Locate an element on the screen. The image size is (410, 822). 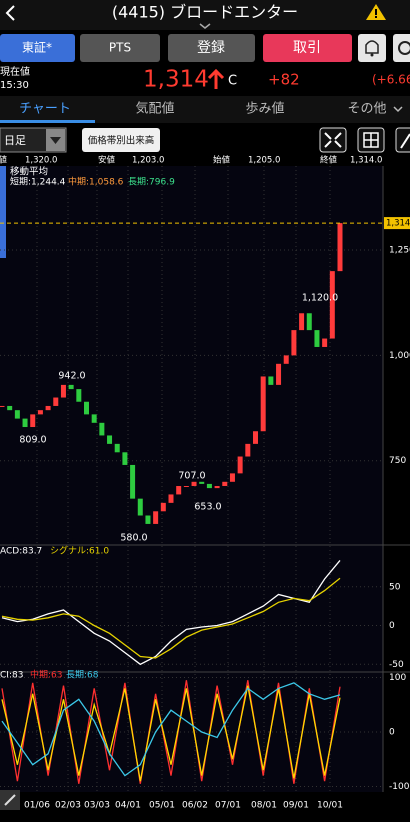
tab: 気配値 is located at coordinates (154, 109).